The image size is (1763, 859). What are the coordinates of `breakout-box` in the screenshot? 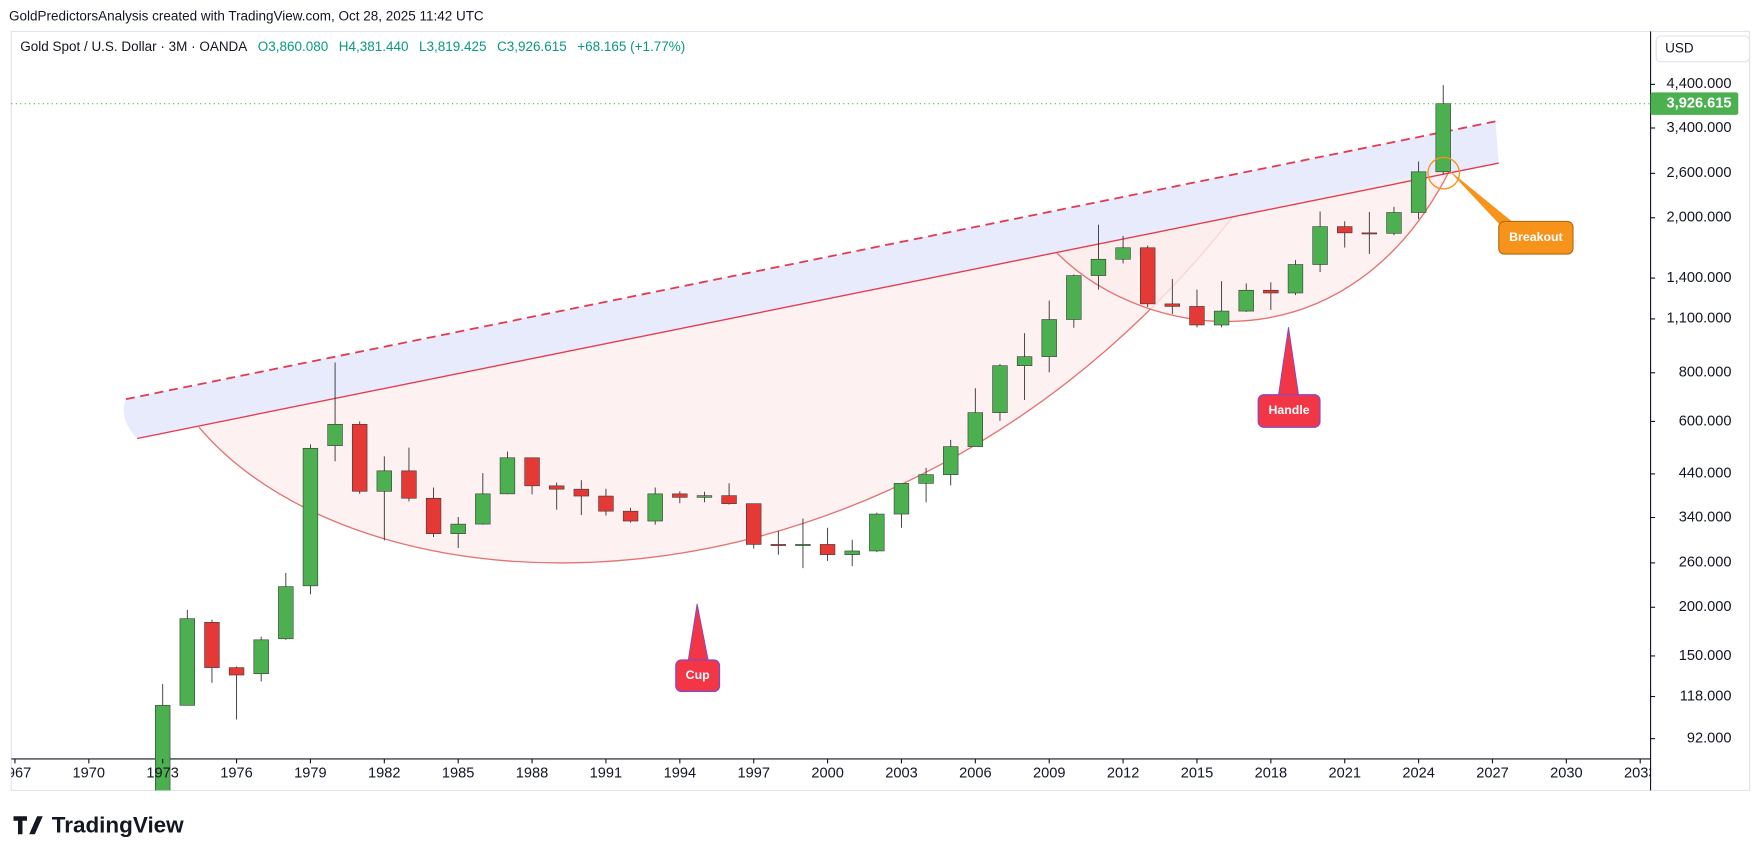 It's located at (1536, 237).